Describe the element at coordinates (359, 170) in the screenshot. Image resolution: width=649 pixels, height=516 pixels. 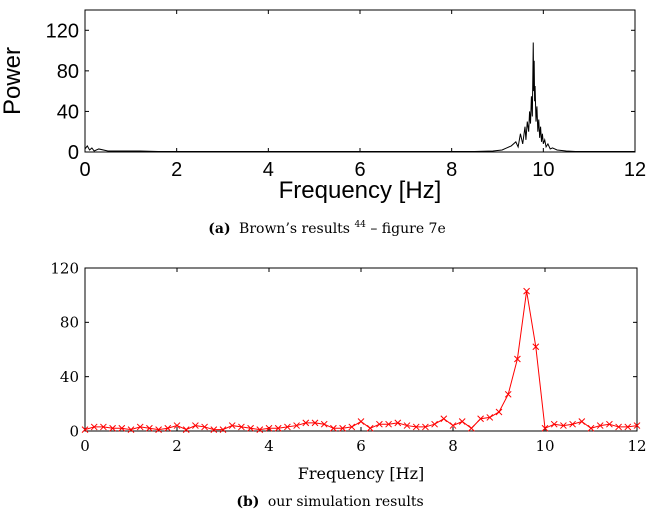
I see `chart-a-x-tick-label: 6` at that location.